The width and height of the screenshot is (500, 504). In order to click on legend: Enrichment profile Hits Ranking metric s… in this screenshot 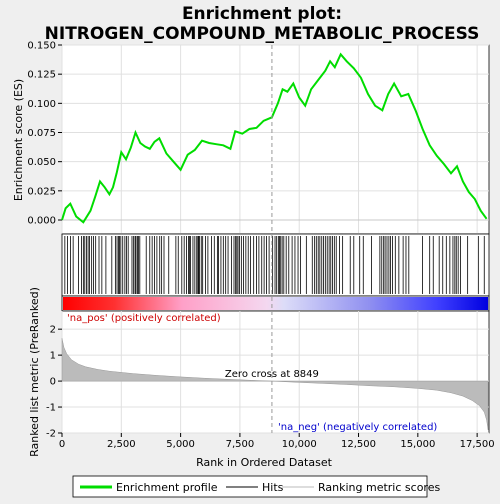, I will do `click(256, 486)`.